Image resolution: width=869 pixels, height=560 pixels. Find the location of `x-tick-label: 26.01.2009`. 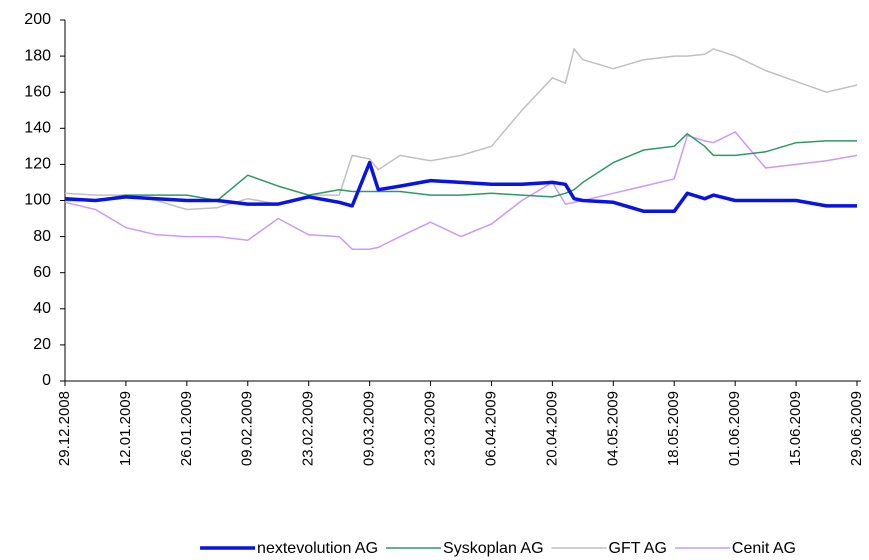

x-tick-label: 26.01.2009 is located at coordinates (186, 428).